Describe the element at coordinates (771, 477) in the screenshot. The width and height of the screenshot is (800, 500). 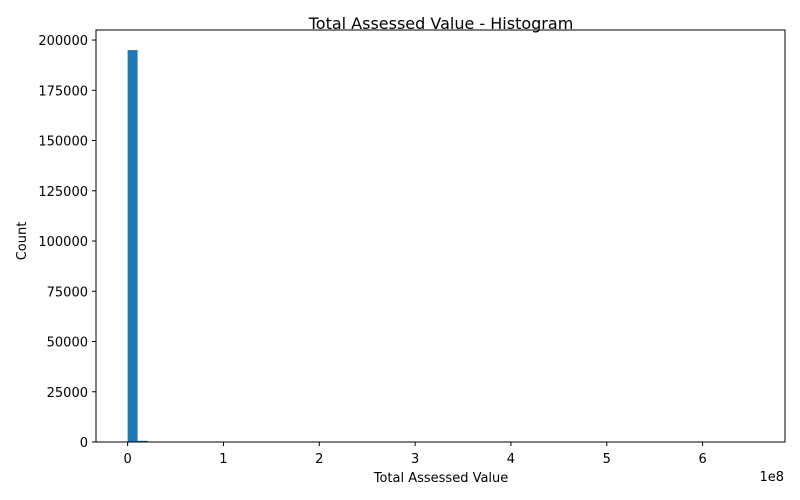
I see `x-axis-offset-label: 1e8` at that location.